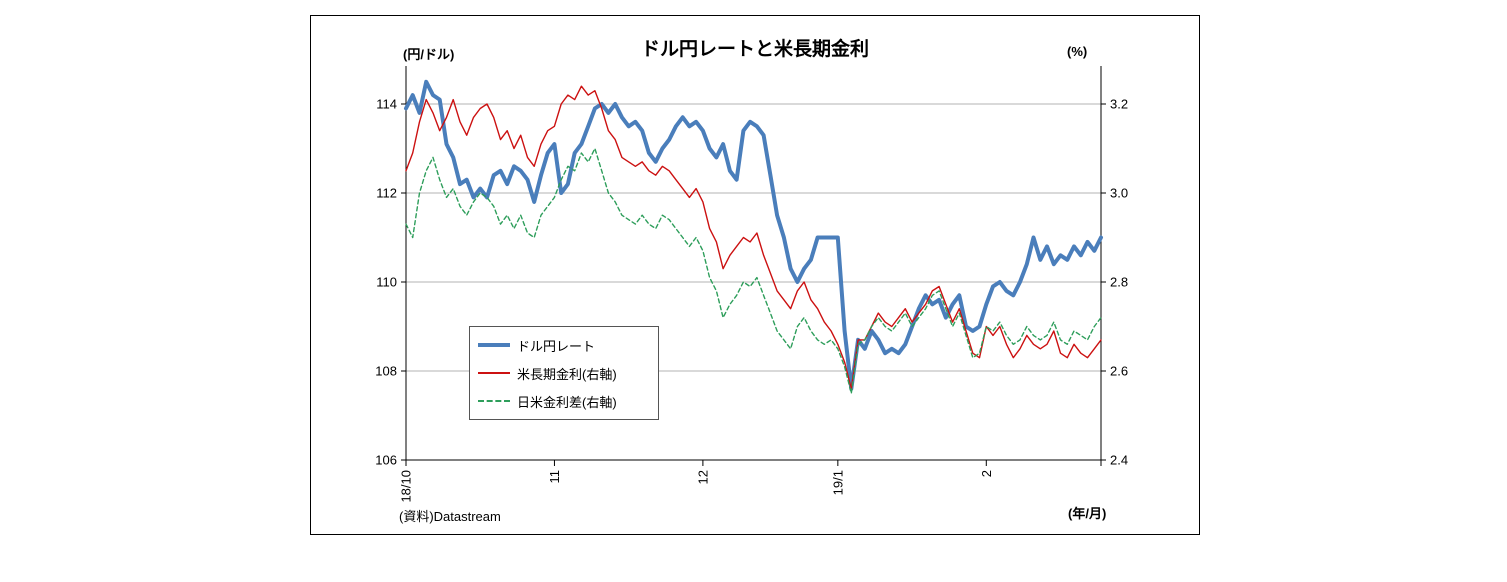 This screenshot has height=582, width=1507. I want to click on legend: ドル円レート 米長期金利(右軸) 日米金利差(右軸), so click(564, 373).